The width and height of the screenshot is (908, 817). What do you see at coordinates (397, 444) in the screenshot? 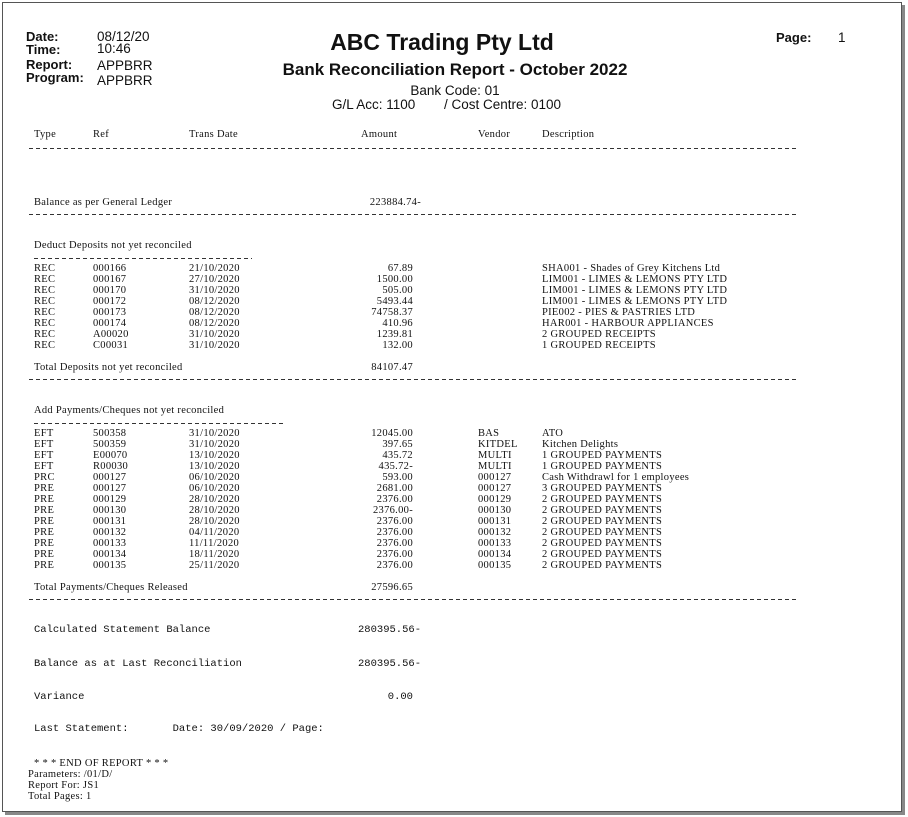
I see `cell-amount: 397.65` at bounding box center [397, 444].